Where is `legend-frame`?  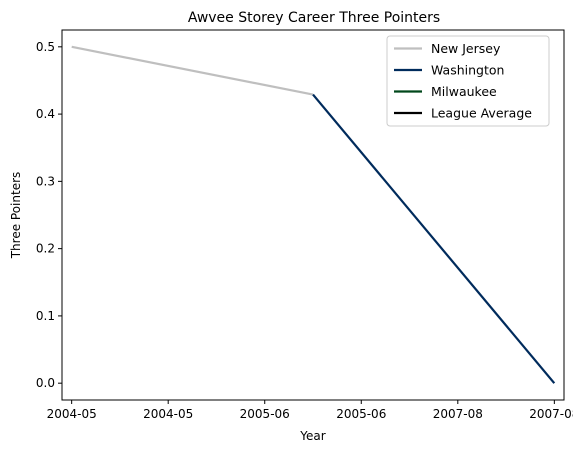
legend-frame is located at coordinates (468, 81).